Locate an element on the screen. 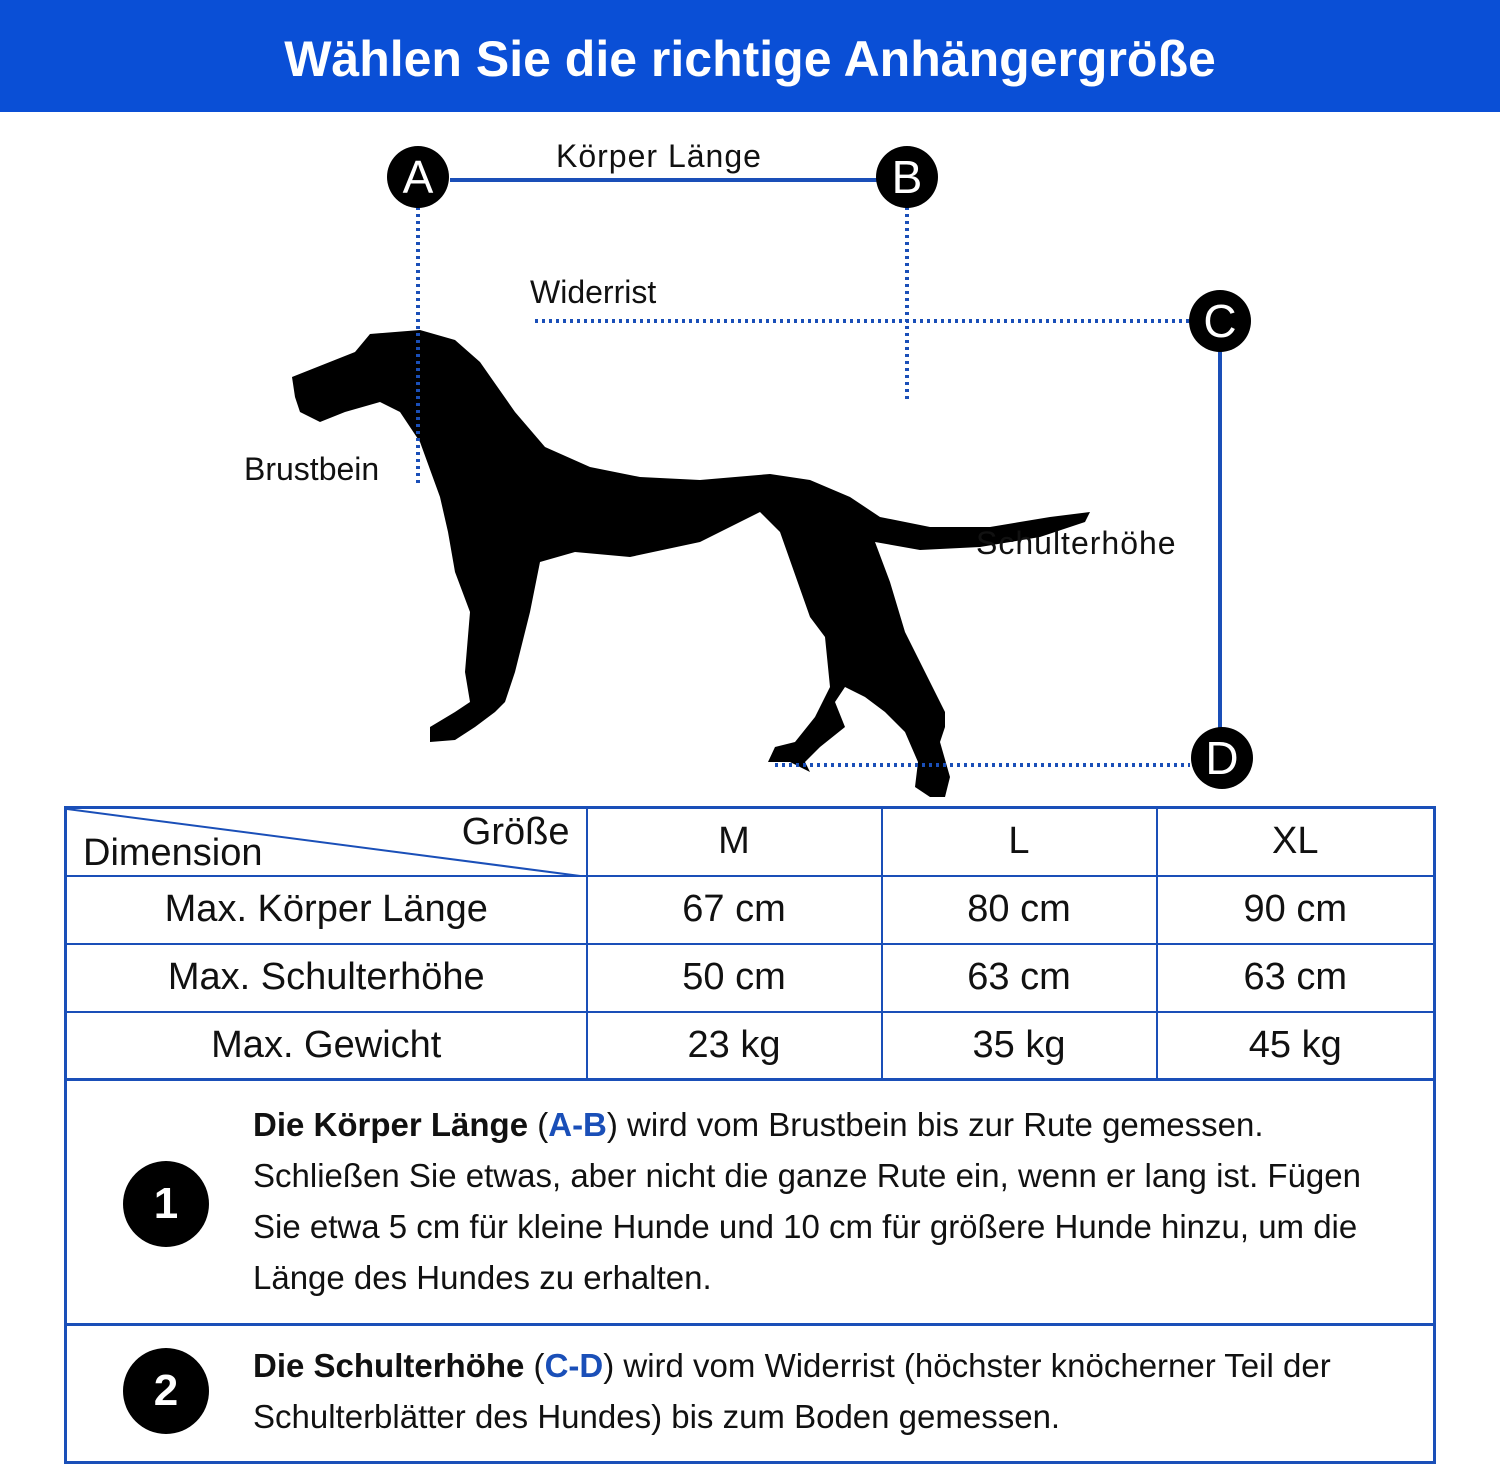 This screenshot has width=1500, height=1468. cell: 23 kg is located at coordinates (734, 1045).